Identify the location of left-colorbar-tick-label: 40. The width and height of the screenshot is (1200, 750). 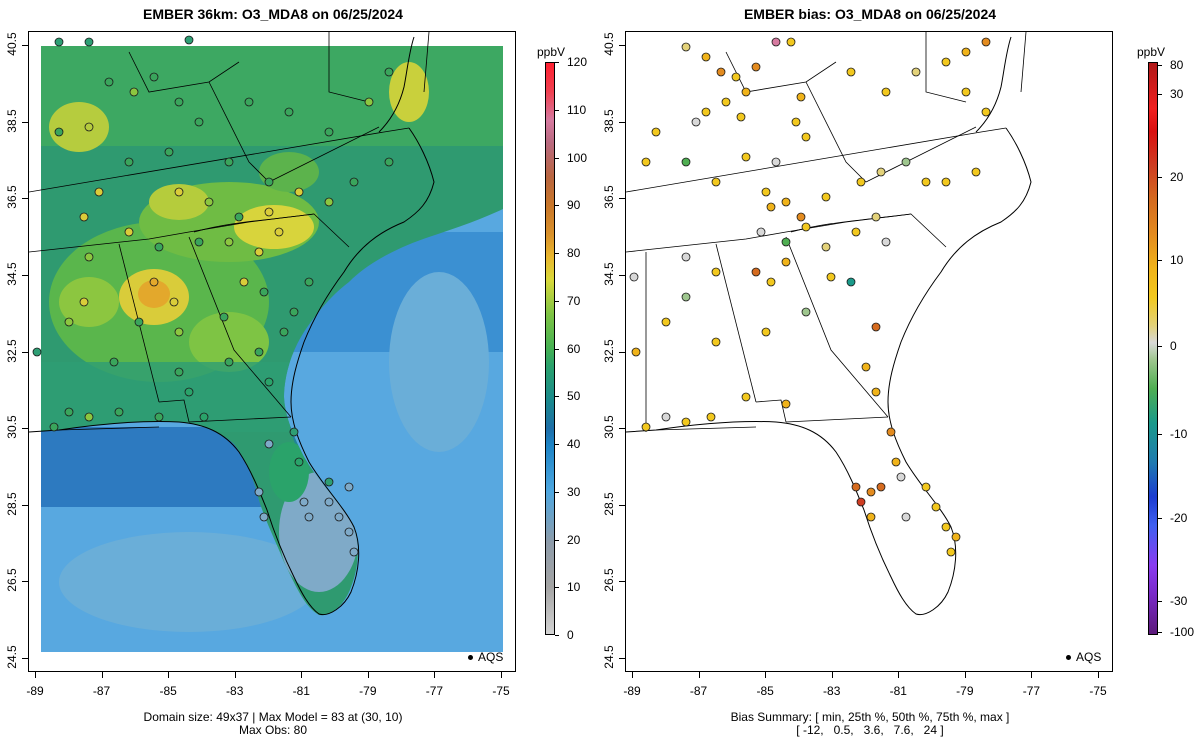
(574, 444).